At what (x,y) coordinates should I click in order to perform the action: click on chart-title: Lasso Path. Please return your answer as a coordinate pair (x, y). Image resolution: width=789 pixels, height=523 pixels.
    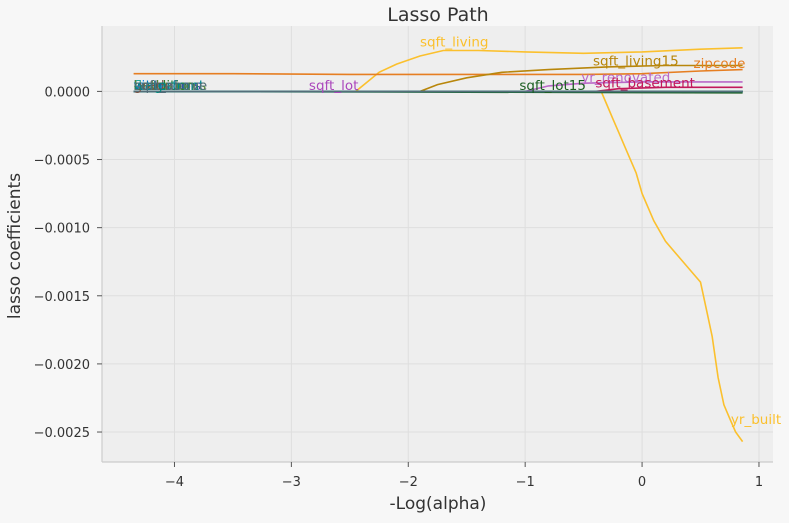
    Looking at the image, I should click on (437, 15).